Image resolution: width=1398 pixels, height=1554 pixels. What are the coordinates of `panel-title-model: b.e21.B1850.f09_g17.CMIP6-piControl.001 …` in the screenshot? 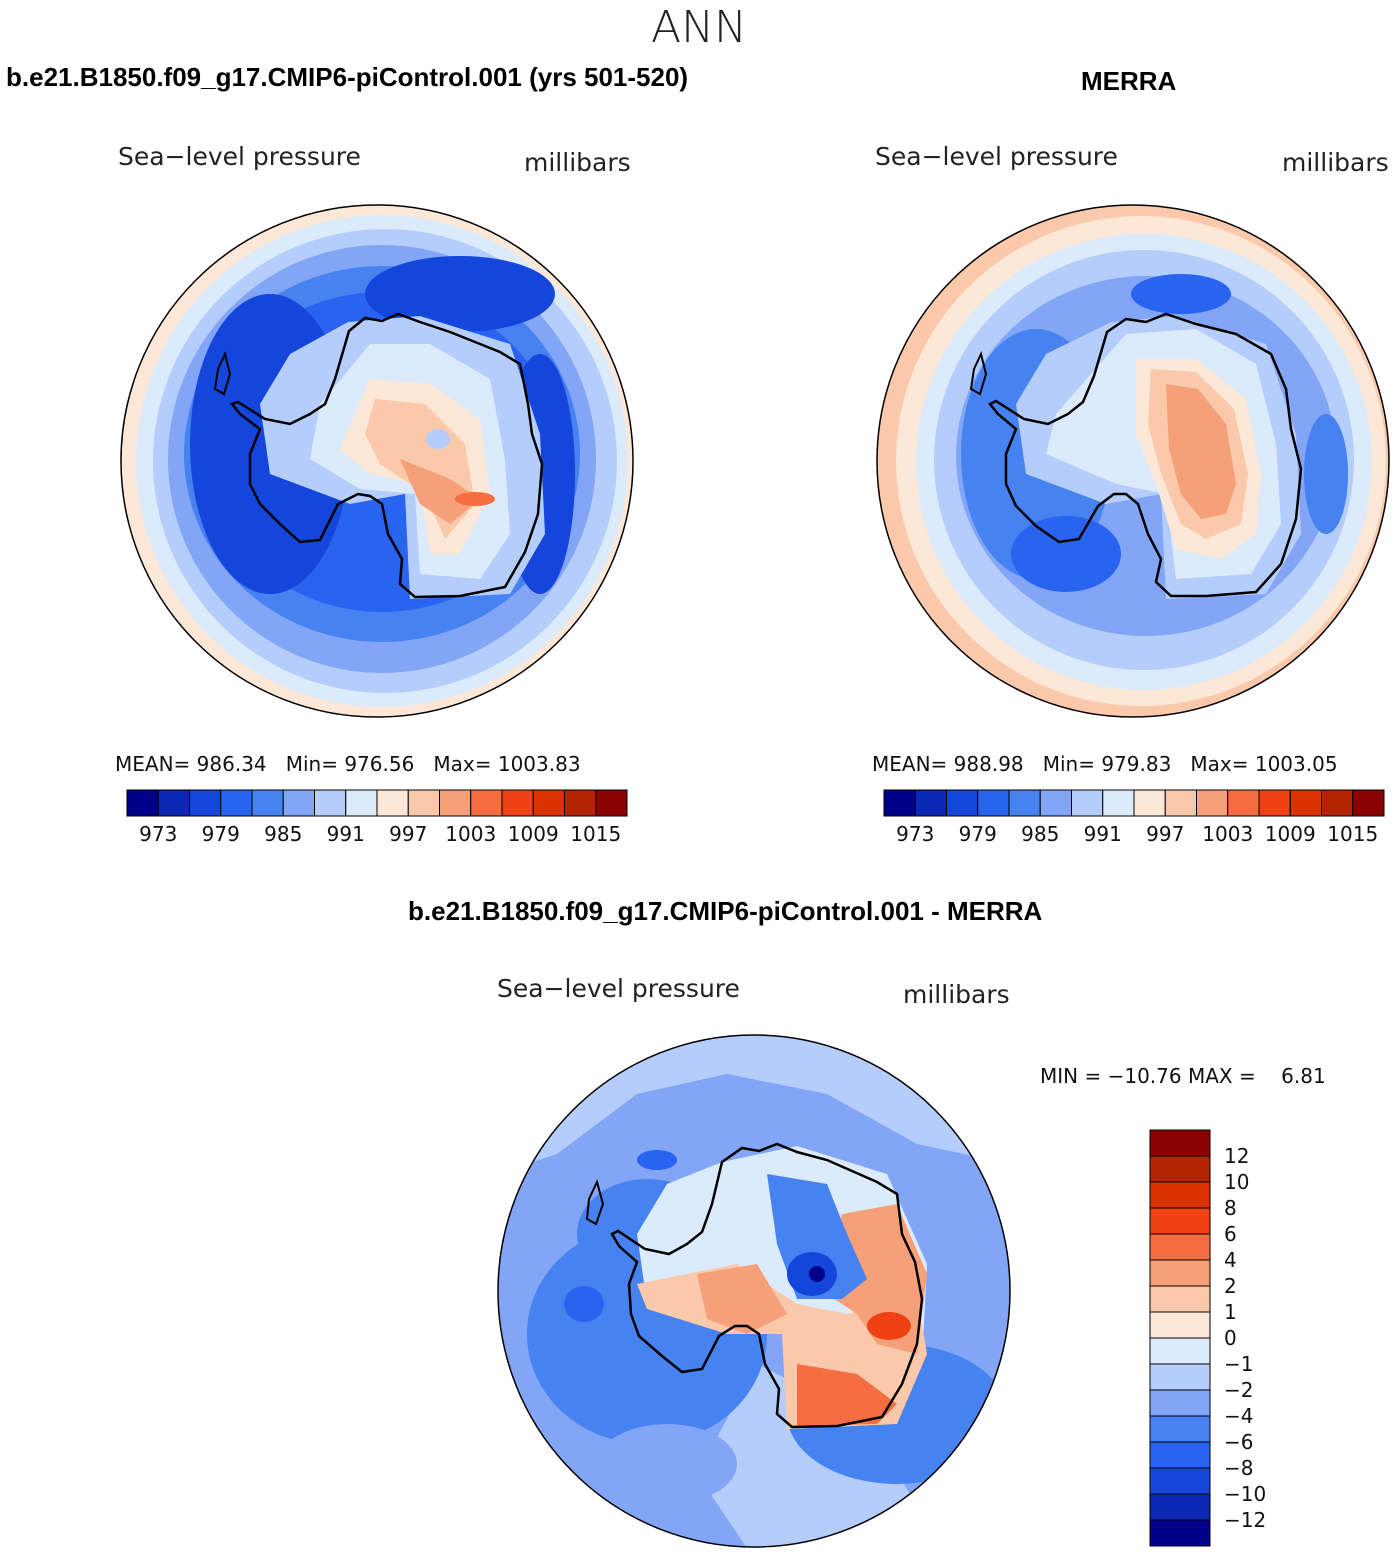 It's located at (347, 77).